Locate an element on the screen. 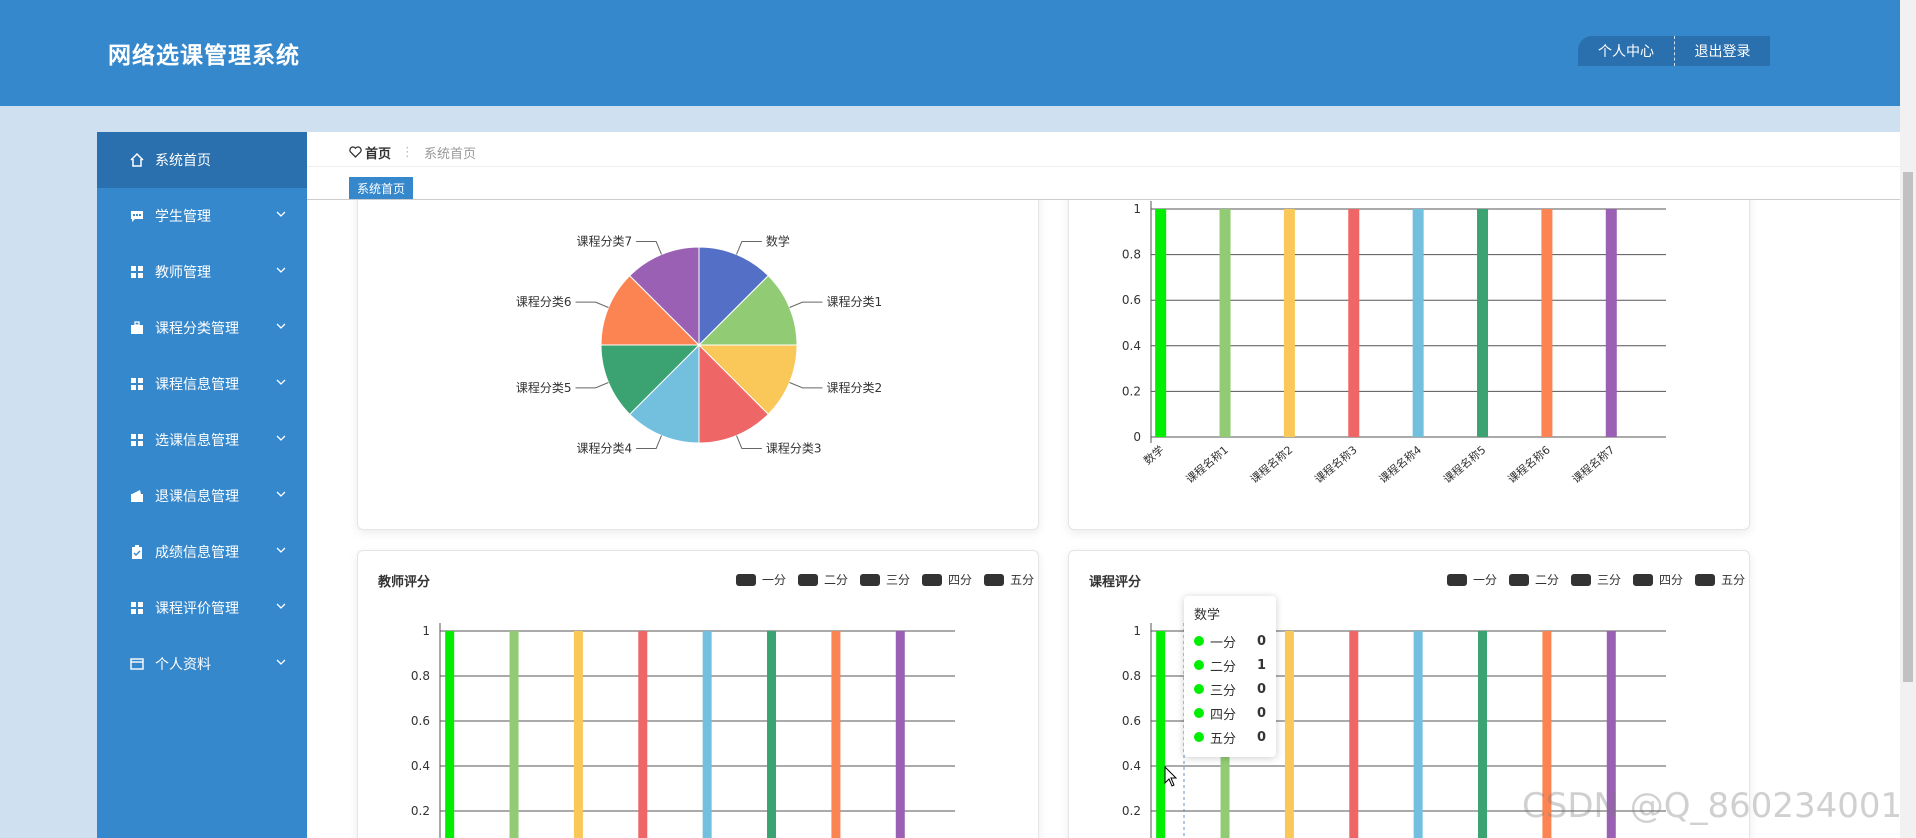  sidebar-item-course-review: 课程评价管理 is located at coordinates (202, 608).